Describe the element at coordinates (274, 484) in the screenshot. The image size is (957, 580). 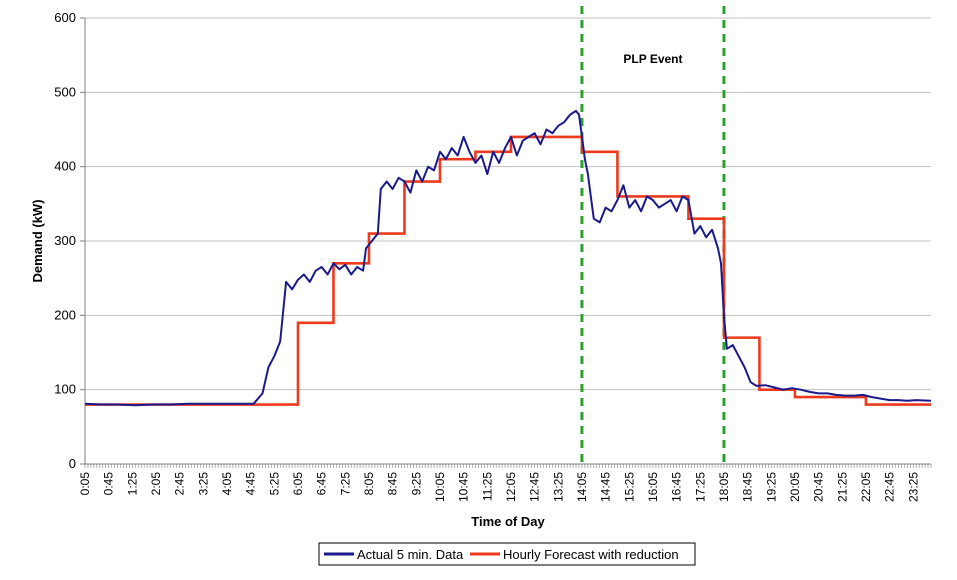
I see `x-tick-label: 5:25` at that location.